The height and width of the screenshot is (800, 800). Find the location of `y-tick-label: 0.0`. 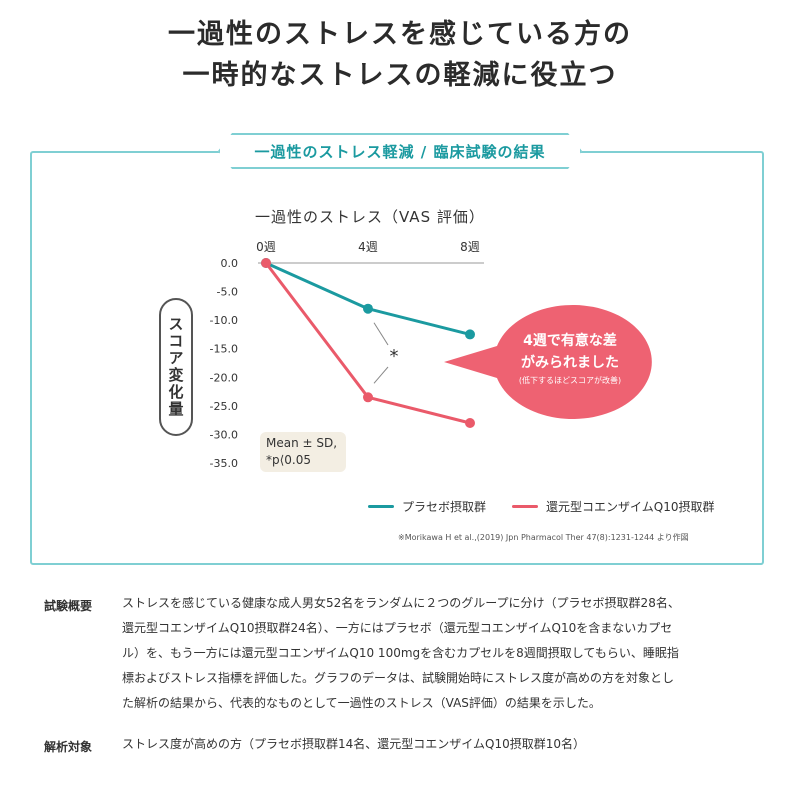

y-tick-label: 0.0 is located at coordinates (230, 263).